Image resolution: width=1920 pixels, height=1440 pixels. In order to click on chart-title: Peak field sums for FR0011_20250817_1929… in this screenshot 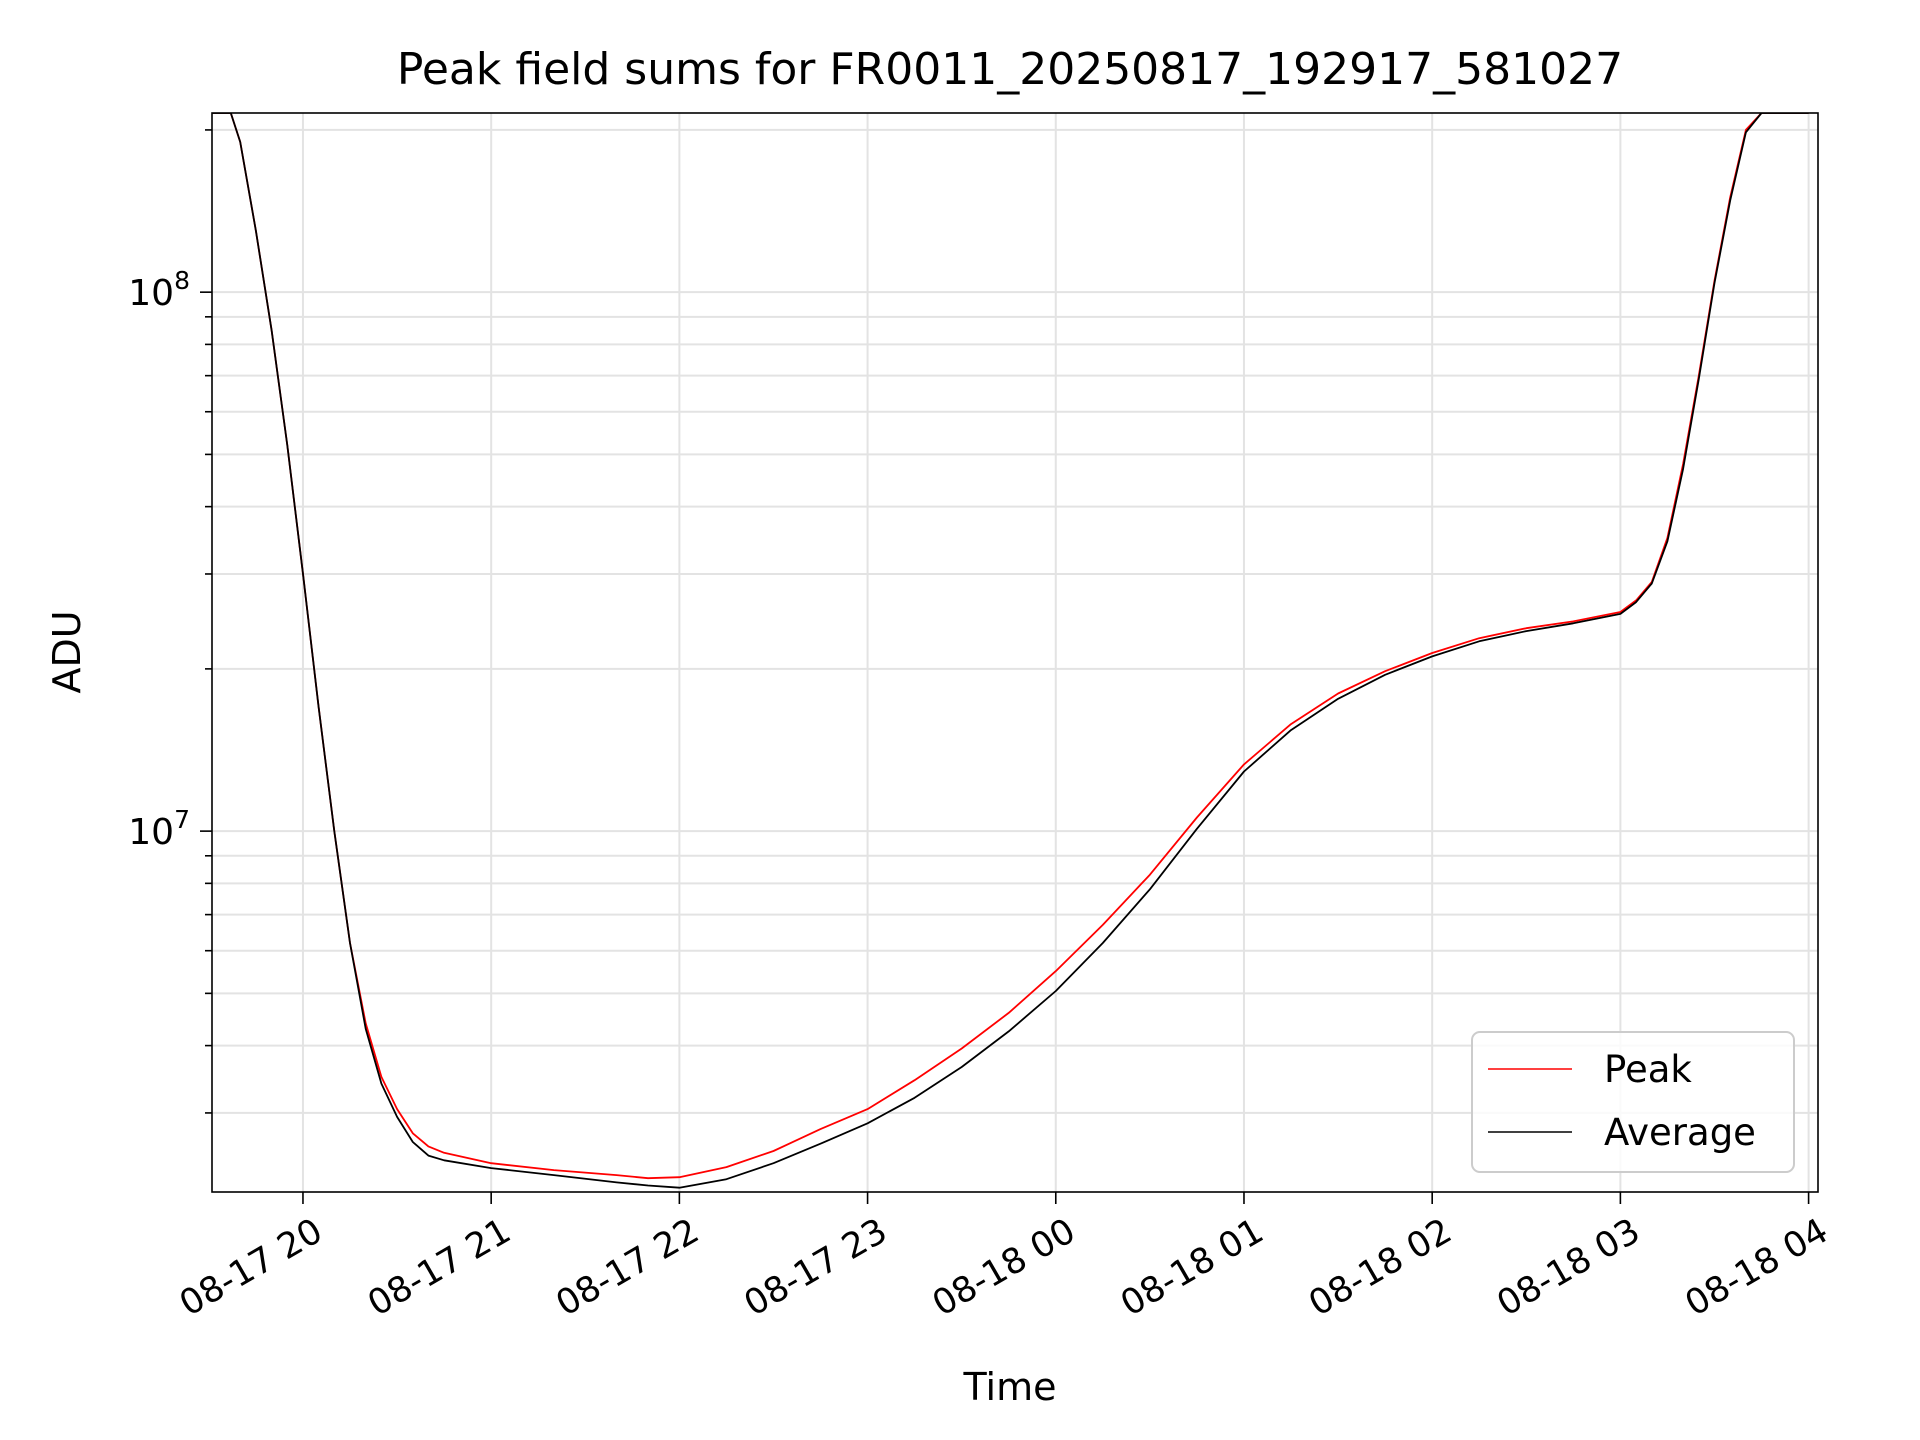, I will do `click(1010, 69)`.